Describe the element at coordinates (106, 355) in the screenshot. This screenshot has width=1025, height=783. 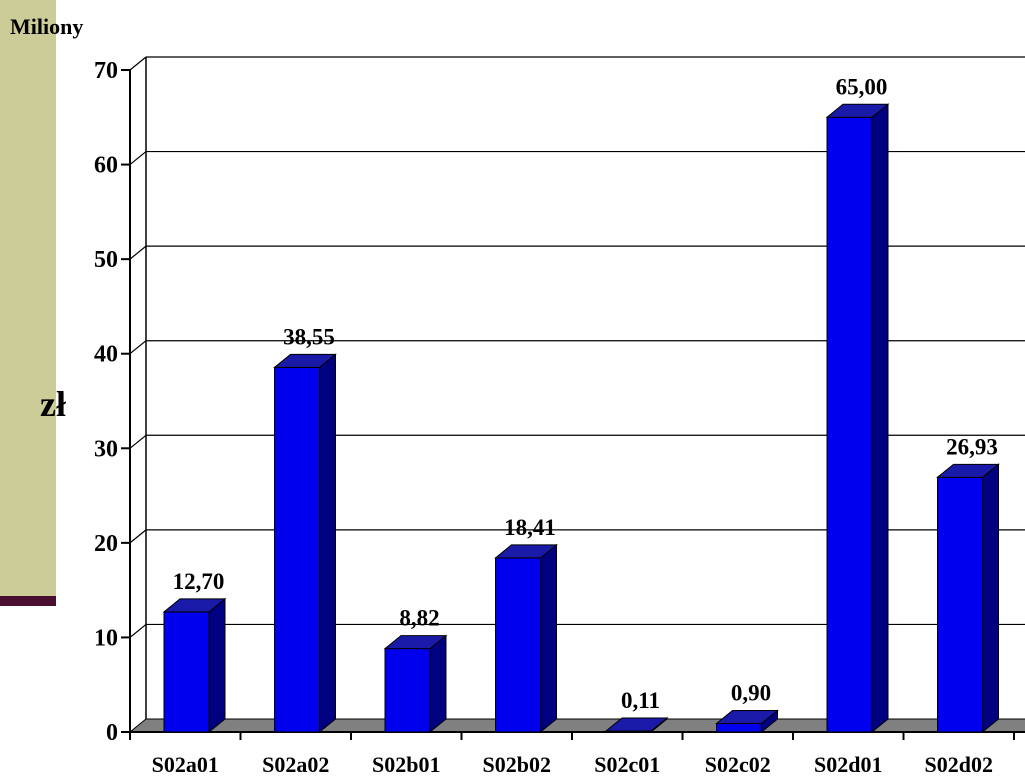
I see `y-tick-label: 40` at that location.